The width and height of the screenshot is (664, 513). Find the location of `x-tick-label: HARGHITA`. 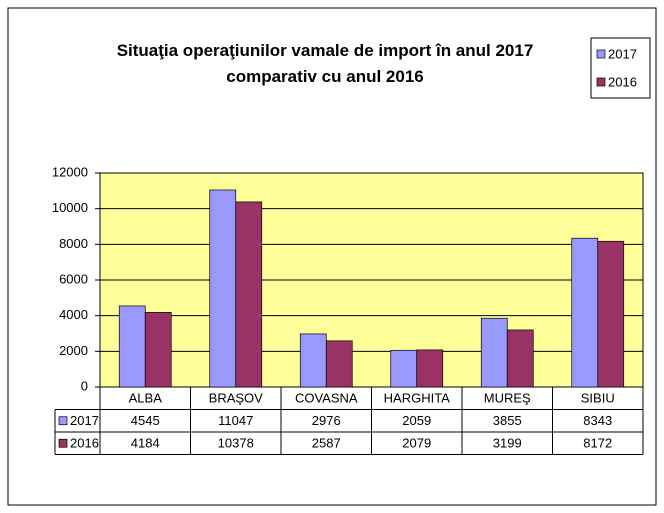

x-tick-label: HARGHITA is located at coordinates (417, 398).